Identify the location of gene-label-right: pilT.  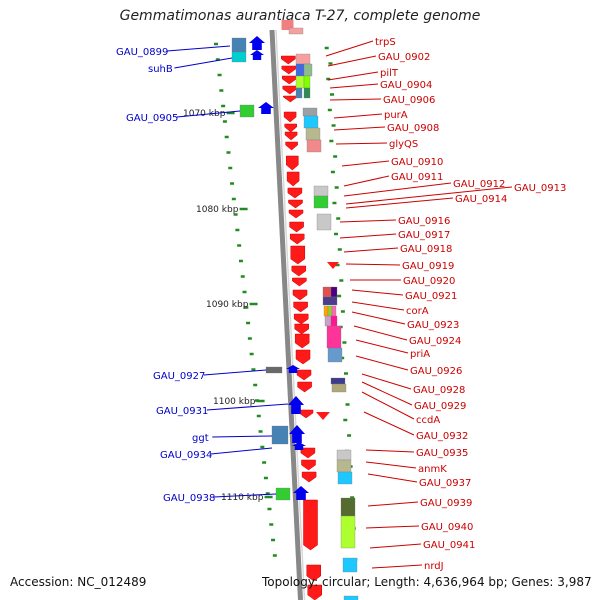
(389, 73).